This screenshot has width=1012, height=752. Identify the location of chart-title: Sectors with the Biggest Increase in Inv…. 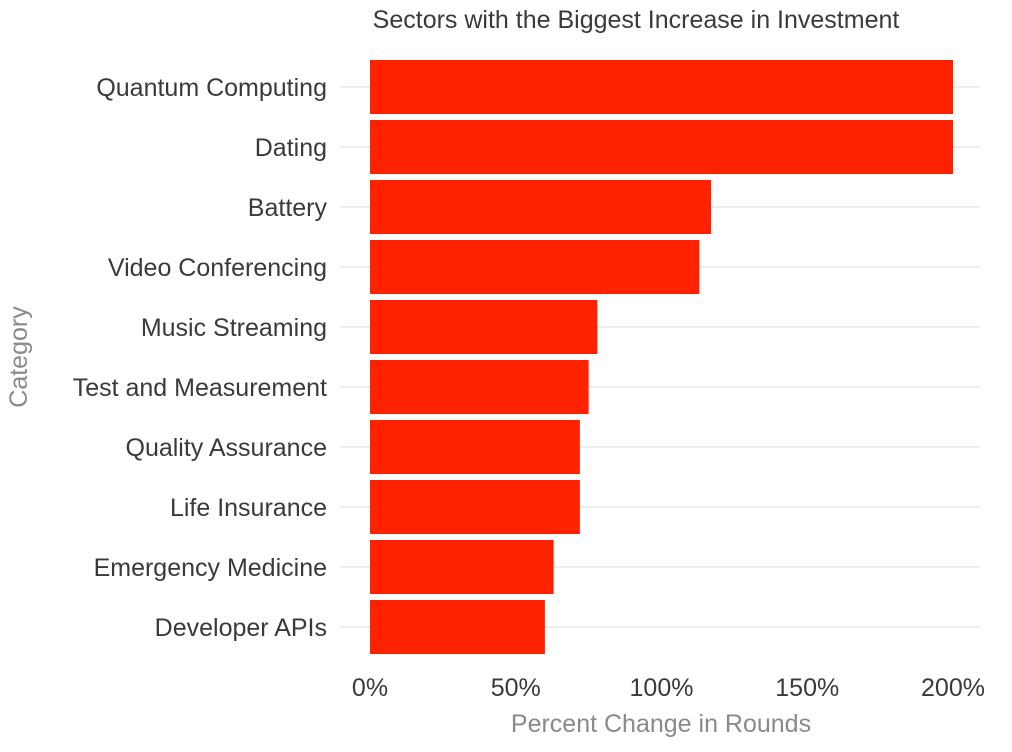
(636, 20).